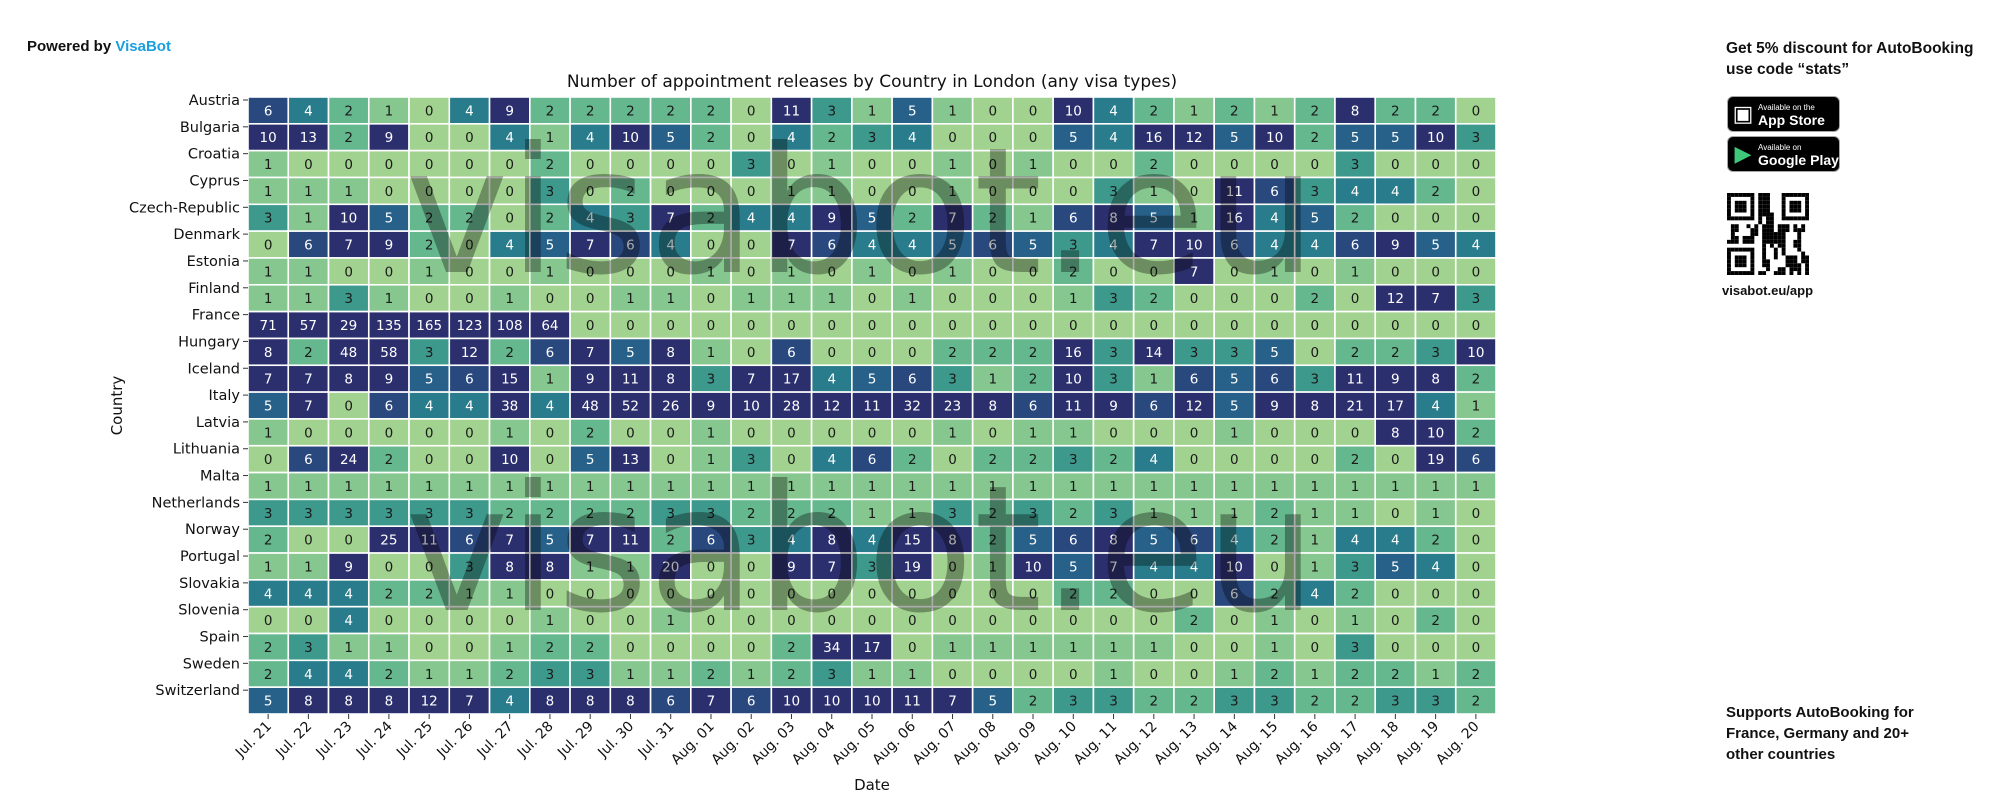 The height and width of the screenshot is (800, 2000). I want to click on cell-label: 17, so click(1395, 407).